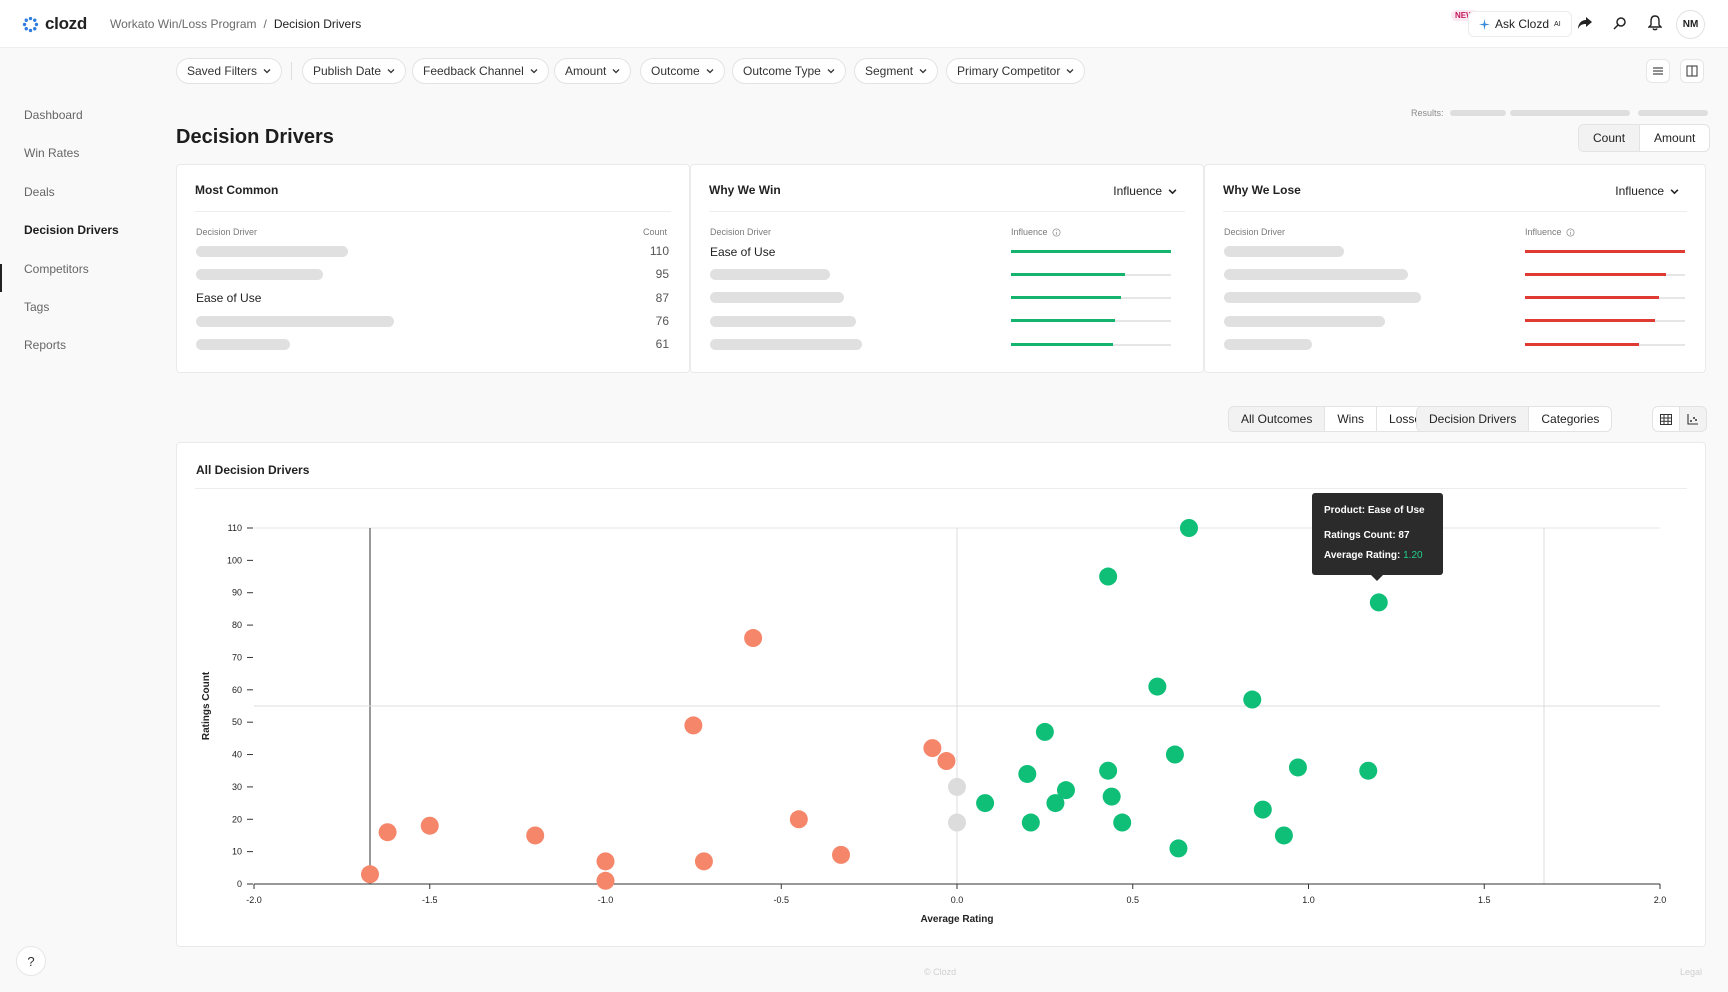 The height and width of the screenshot is (992, 1728). Describe the element at coordinates (1658, 71) in the screenshot. I see `settings-lines-button` at that location.